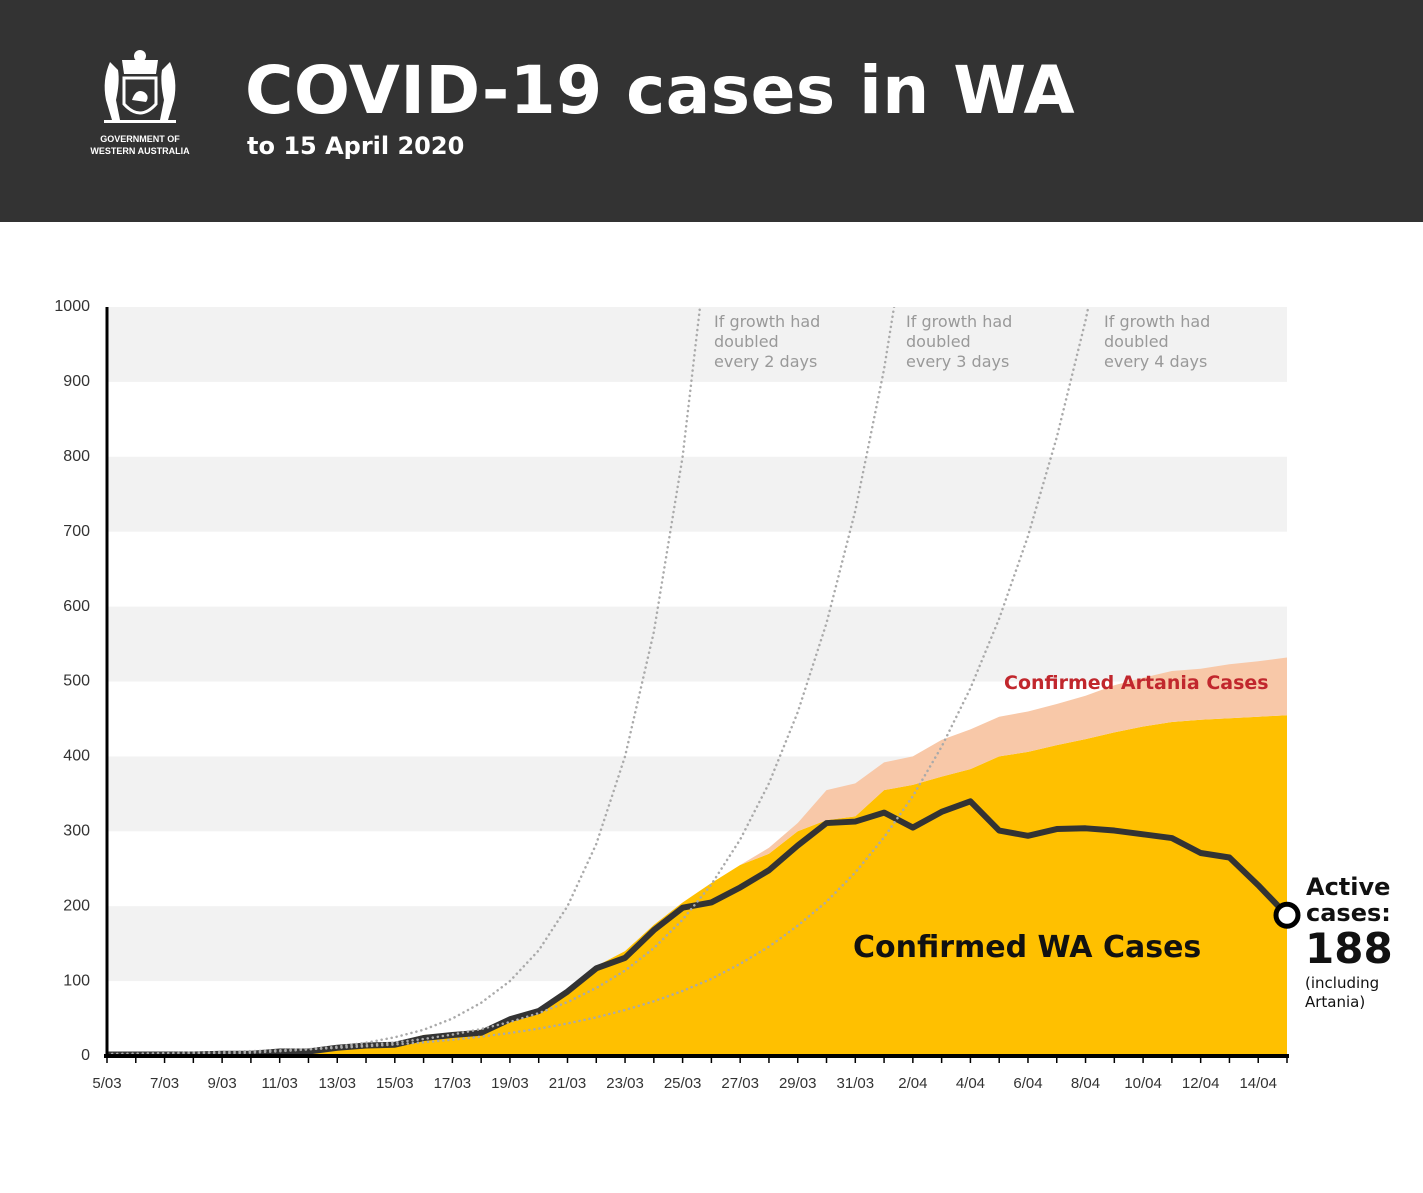 The height and width of the screenshot is (1193, 1423). Describe the element at coordinates (1342, 992) in the screenshot. I see `annotation: (including Artania)` at that location.